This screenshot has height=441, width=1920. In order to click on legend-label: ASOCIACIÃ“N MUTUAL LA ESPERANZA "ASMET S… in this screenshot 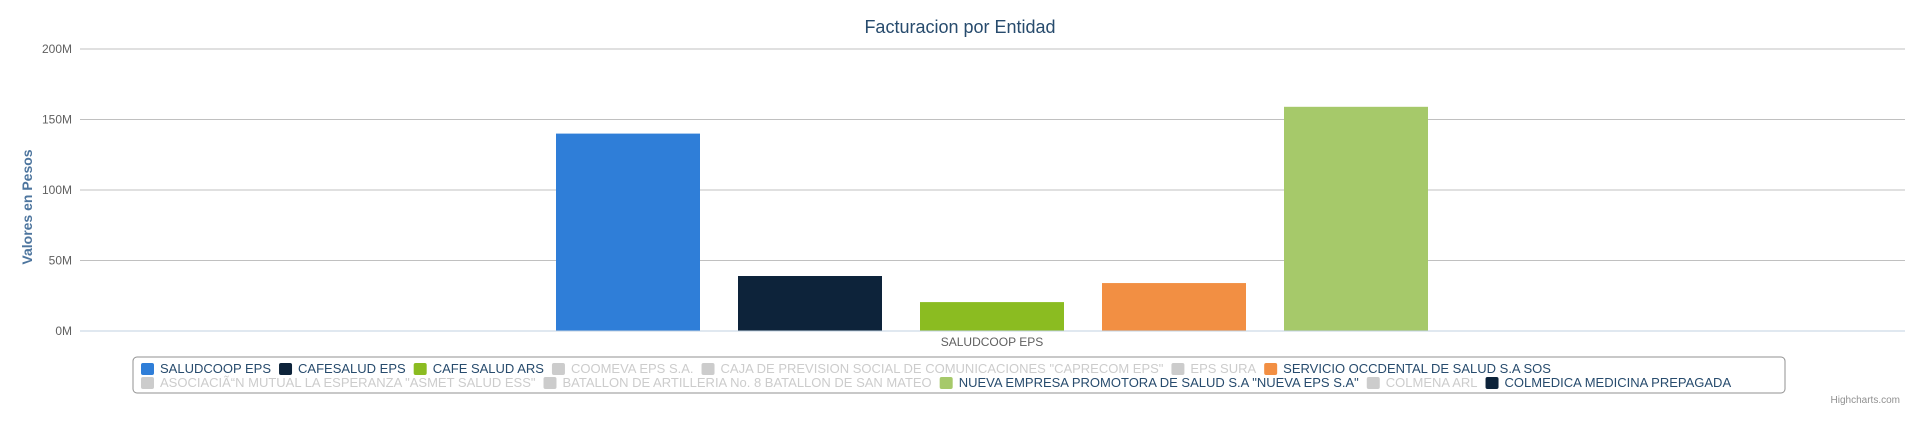, I will do `click(348, 382)`.